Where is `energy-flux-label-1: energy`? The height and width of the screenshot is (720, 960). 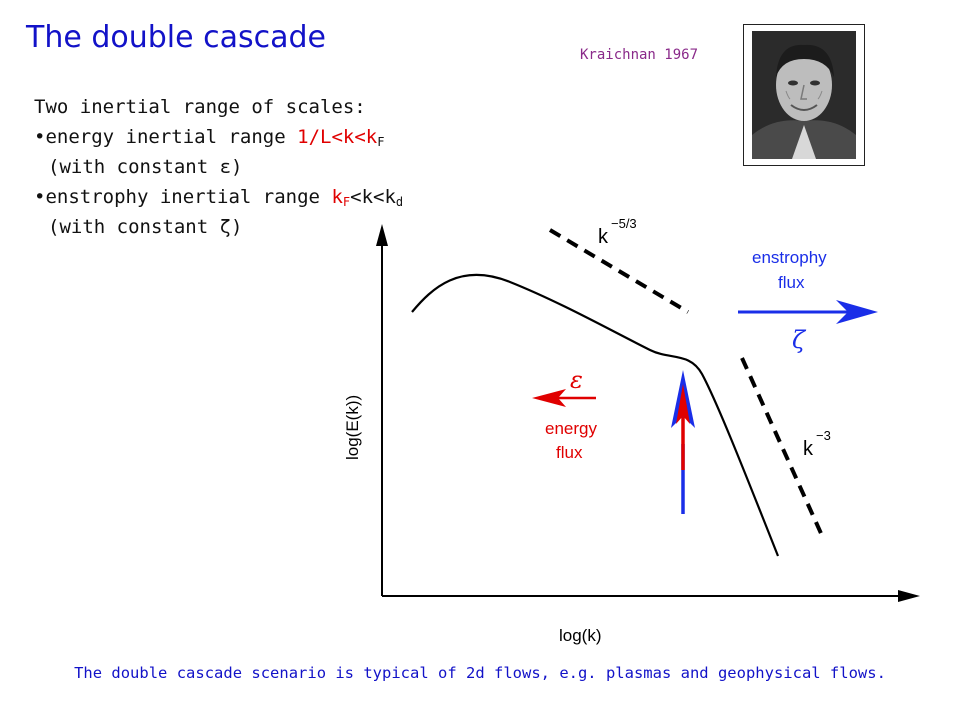 energy-flux-label-1: energy is located at coordinates (571, 428).